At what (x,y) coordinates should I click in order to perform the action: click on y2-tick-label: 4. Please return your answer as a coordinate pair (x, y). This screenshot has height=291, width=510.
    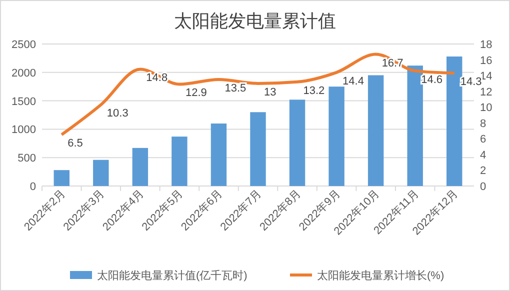
    Looking at the image, I should click on (483, 155).